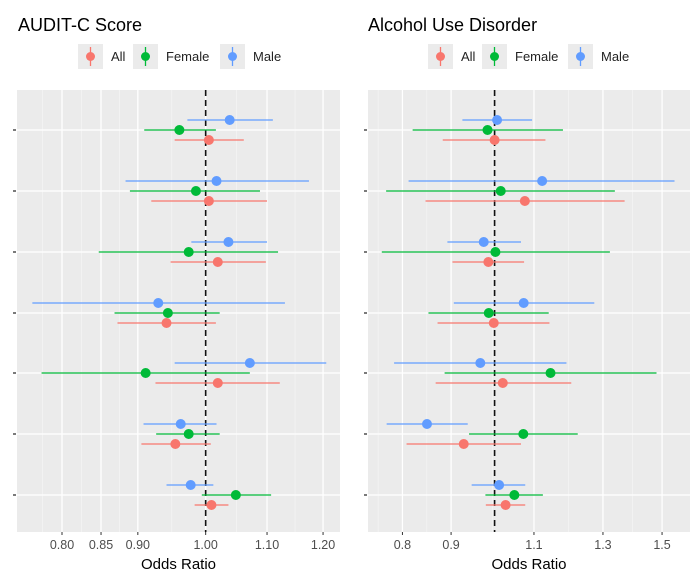  I want to click on x-tick-label: 1.1, so click(533, 545).